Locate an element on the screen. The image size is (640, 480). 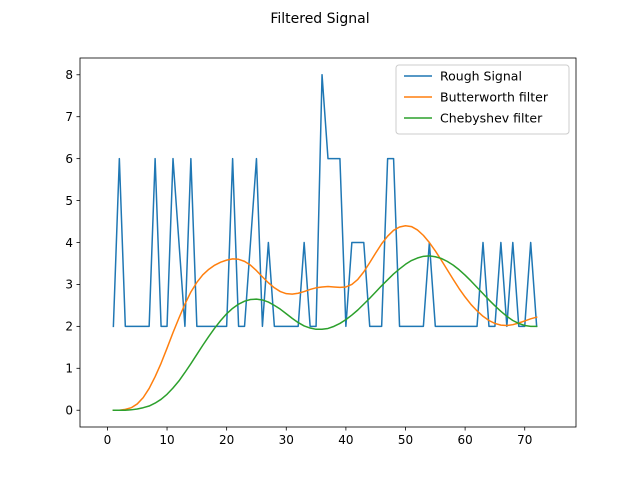
legend-label-2: Chebyshev filter is located at coordinates (491, 118).